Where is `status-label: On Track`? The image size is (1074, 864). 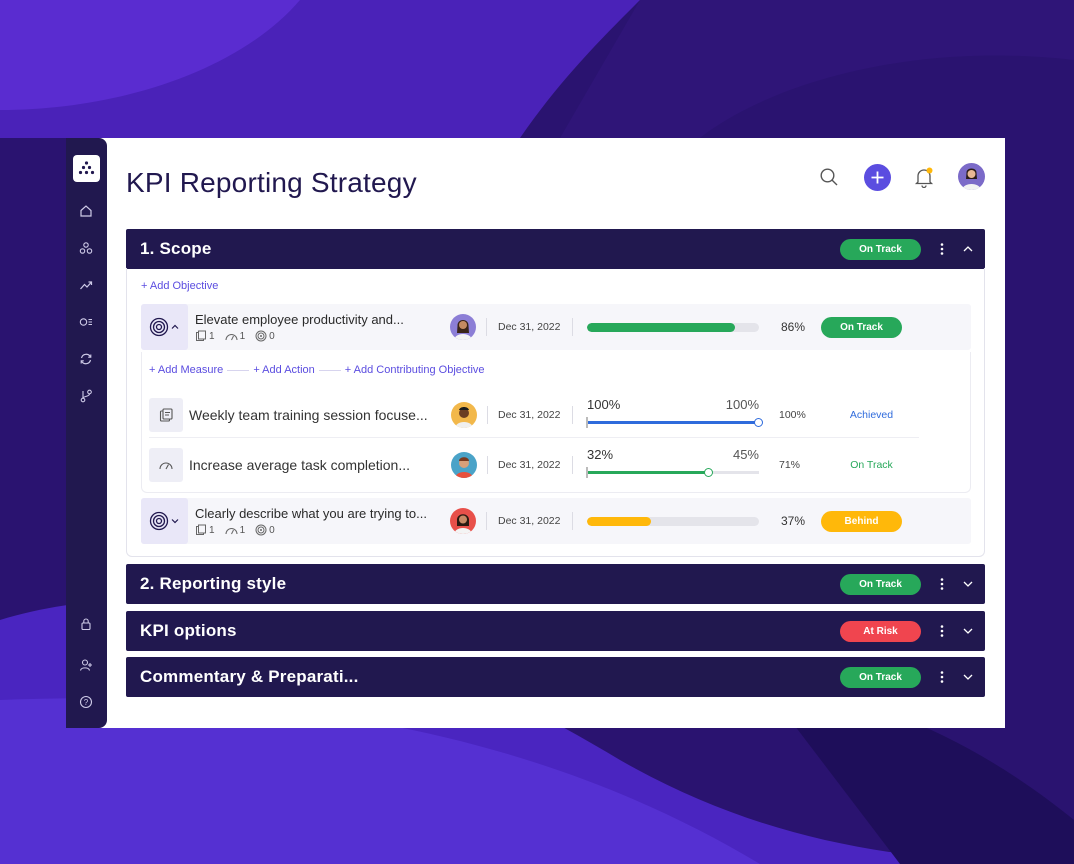 status-label: On Track is located at coordinates (871, 465).